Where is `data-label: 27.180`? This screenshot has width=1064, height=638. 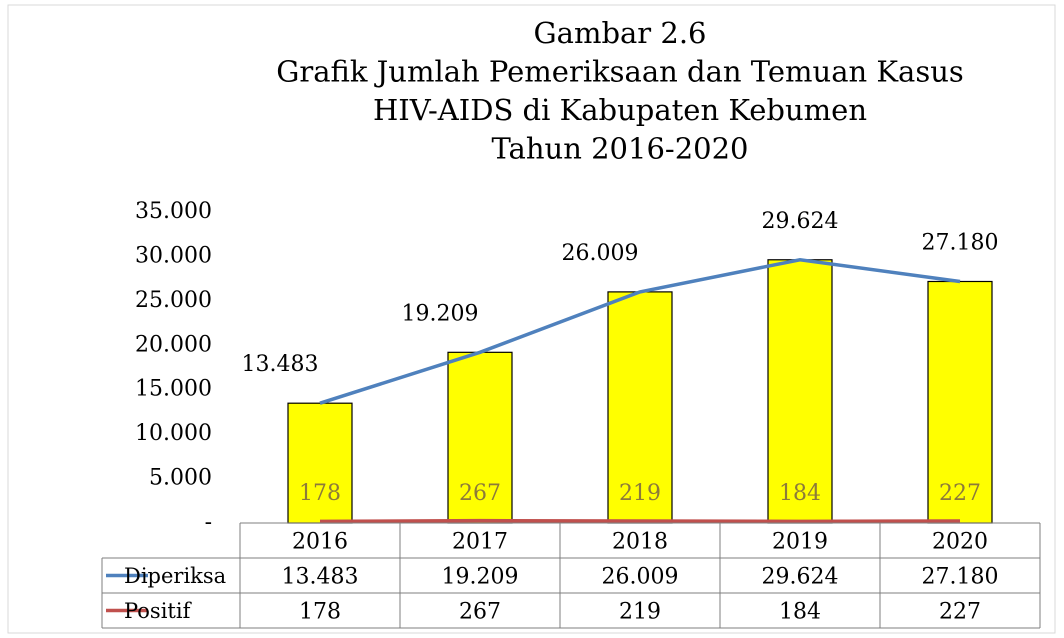 data-label: 27.180 is located at coordinates (960, 242).